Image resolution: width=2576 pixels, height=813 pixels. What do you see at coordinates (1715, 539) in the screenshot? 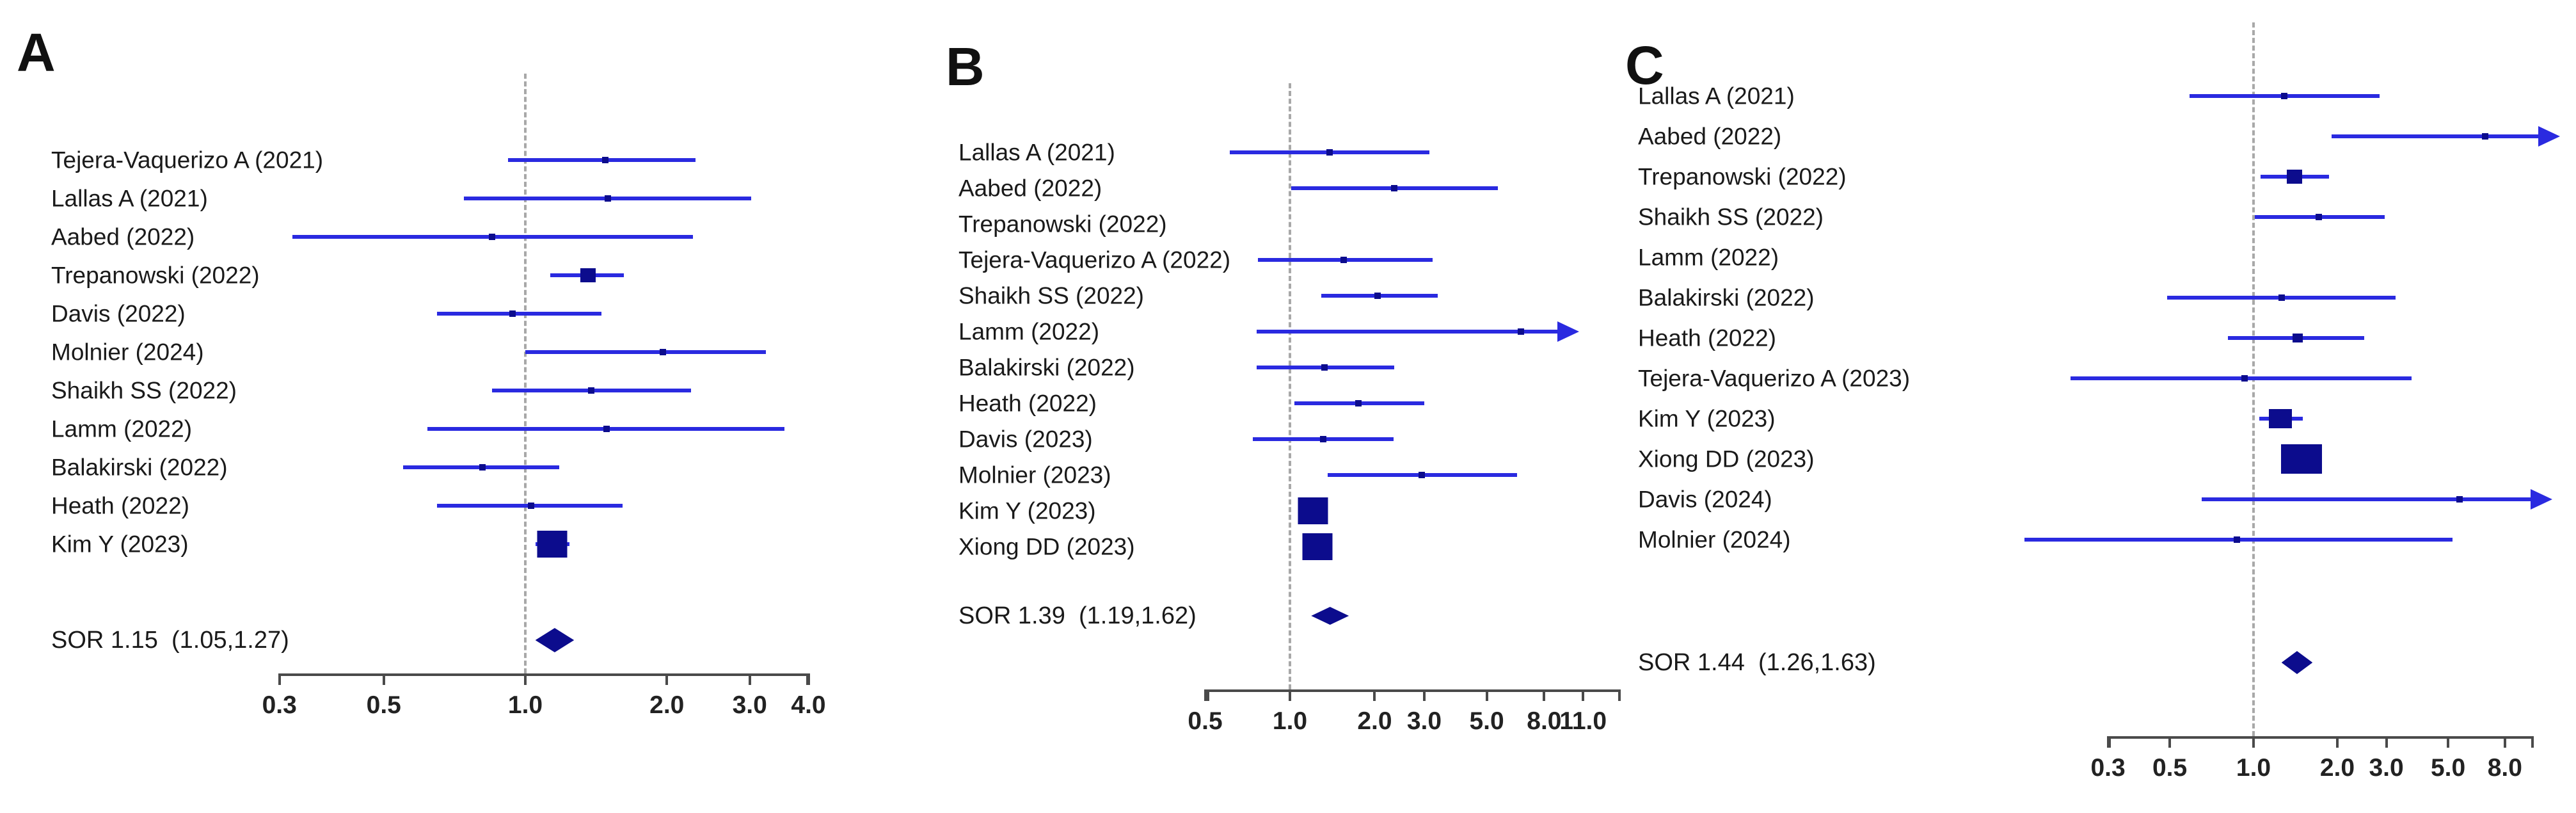
I see `study-label: Molnier (2024)` at bounding box center [1715, 539].